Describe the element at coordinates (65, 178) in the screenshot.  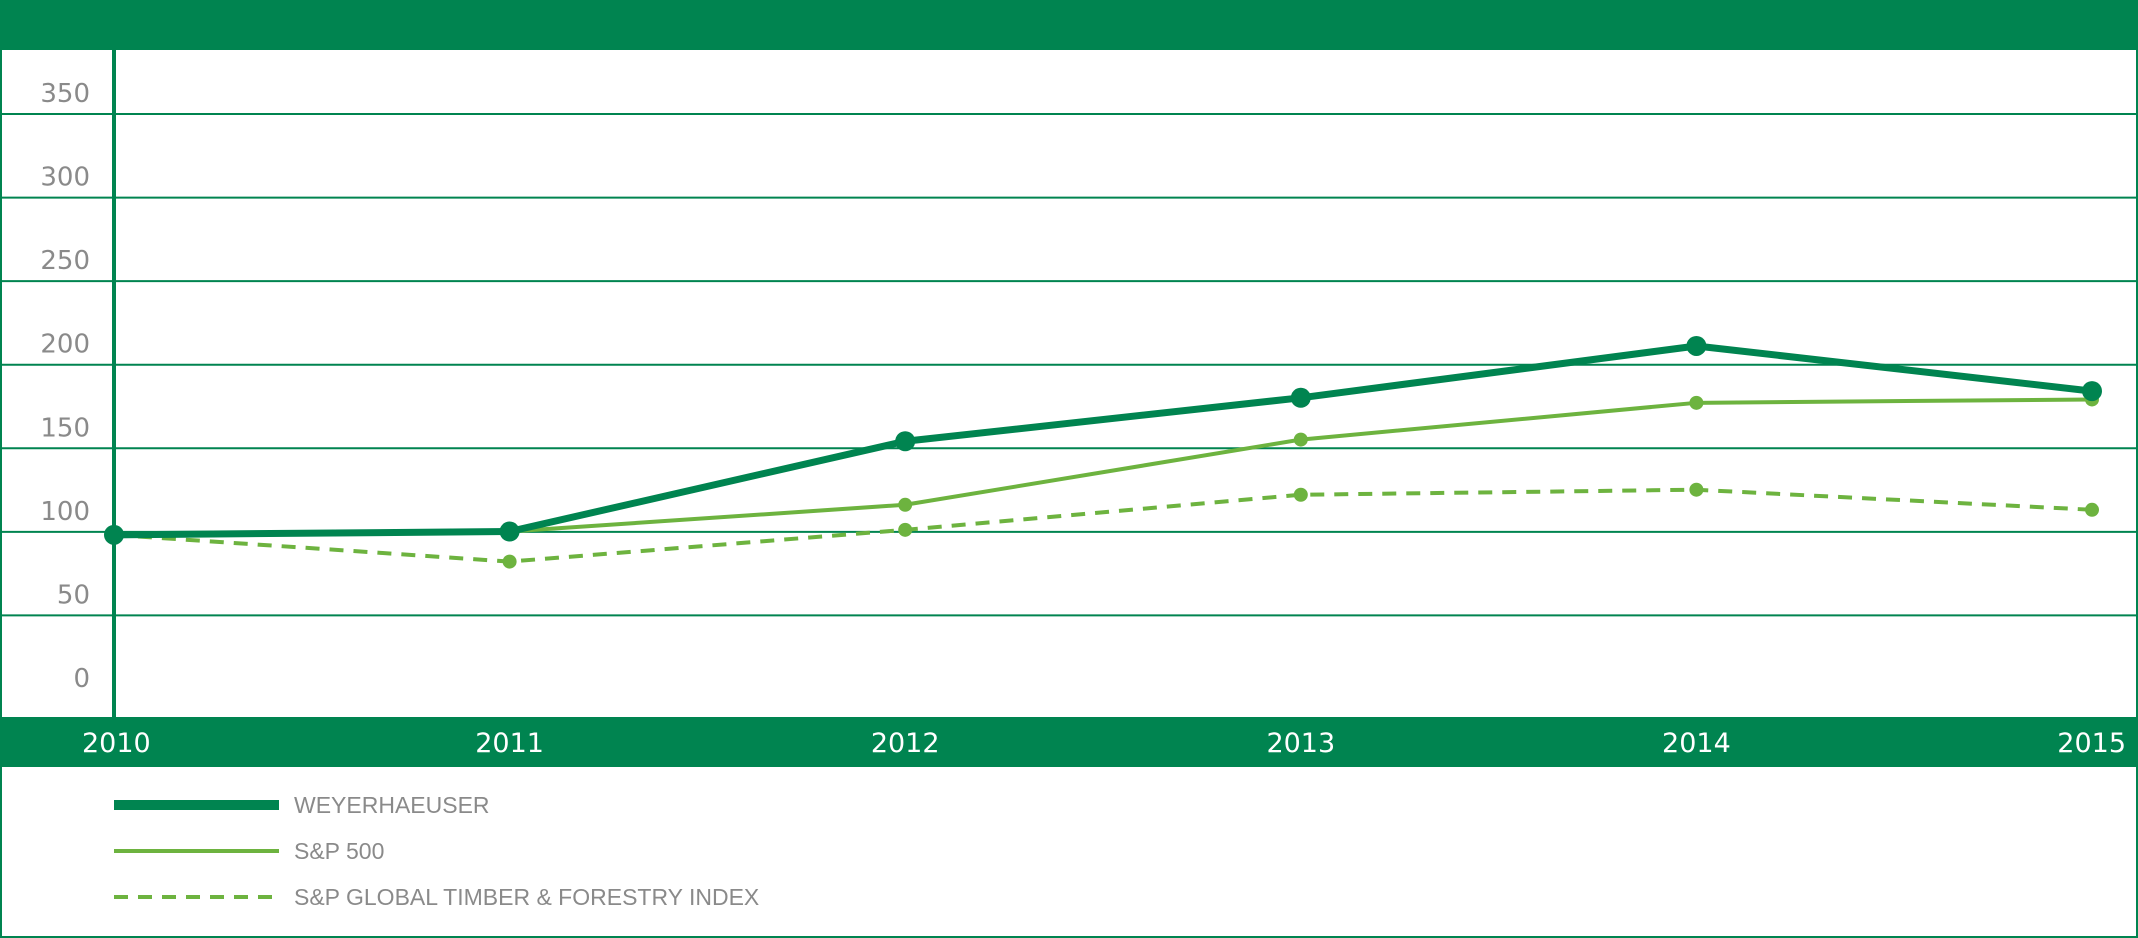
I see `y-tick-label-300: 300` at that location.